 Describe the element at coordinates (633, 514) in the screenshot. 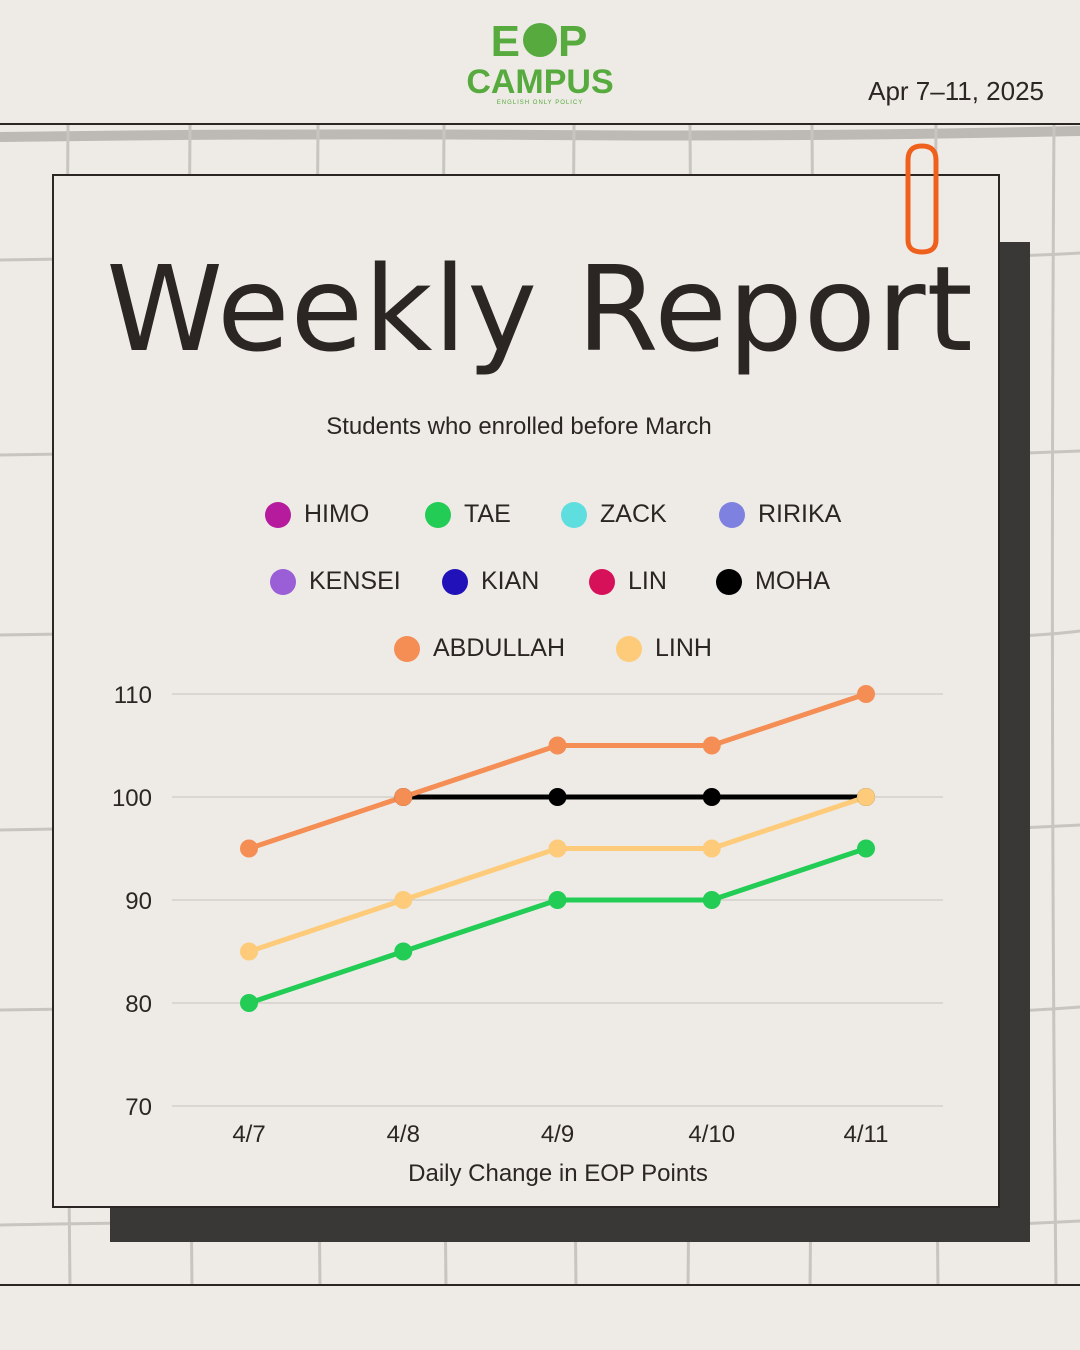

I see `legend-label: ZACK` at that location.